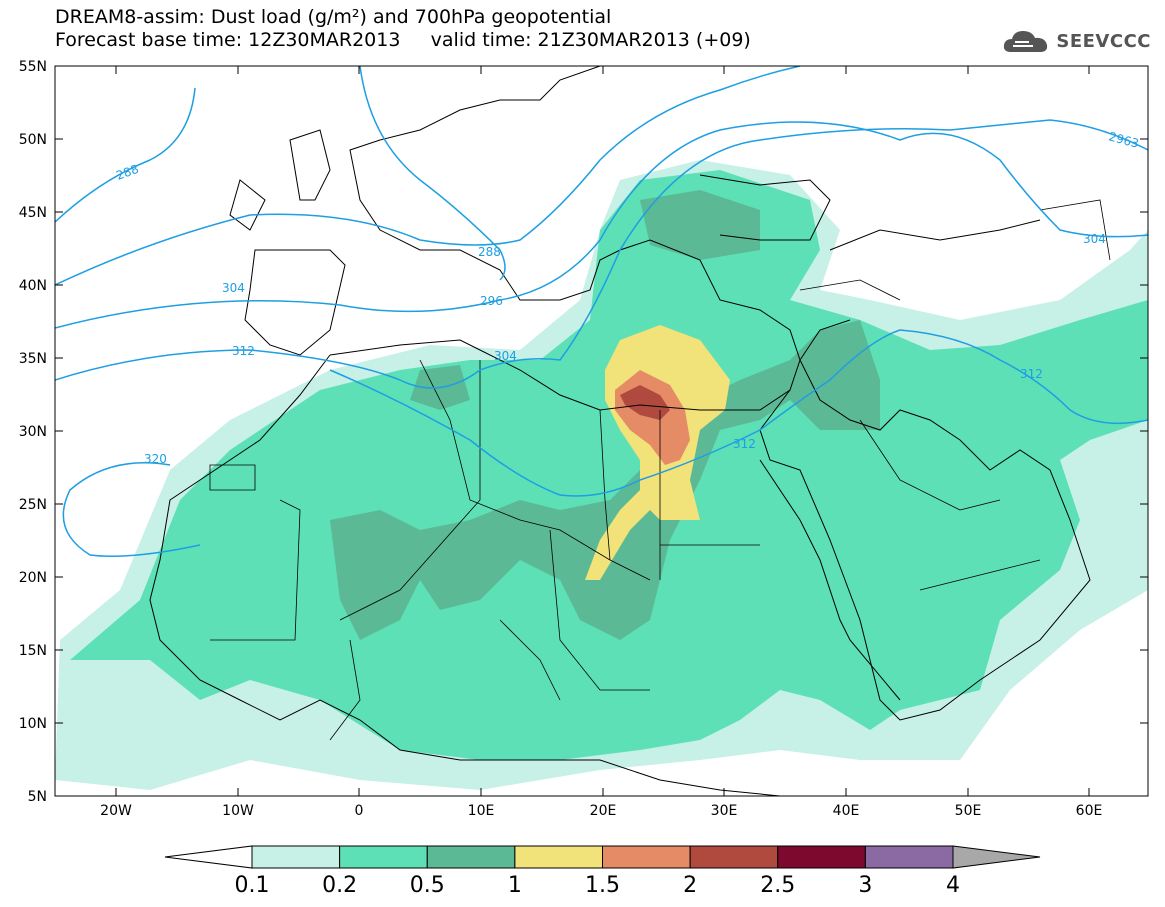  What do you see at coordinates (359, 811) in the screenshot?
I see `lon-label: 0` at bounding box center [359, 811].